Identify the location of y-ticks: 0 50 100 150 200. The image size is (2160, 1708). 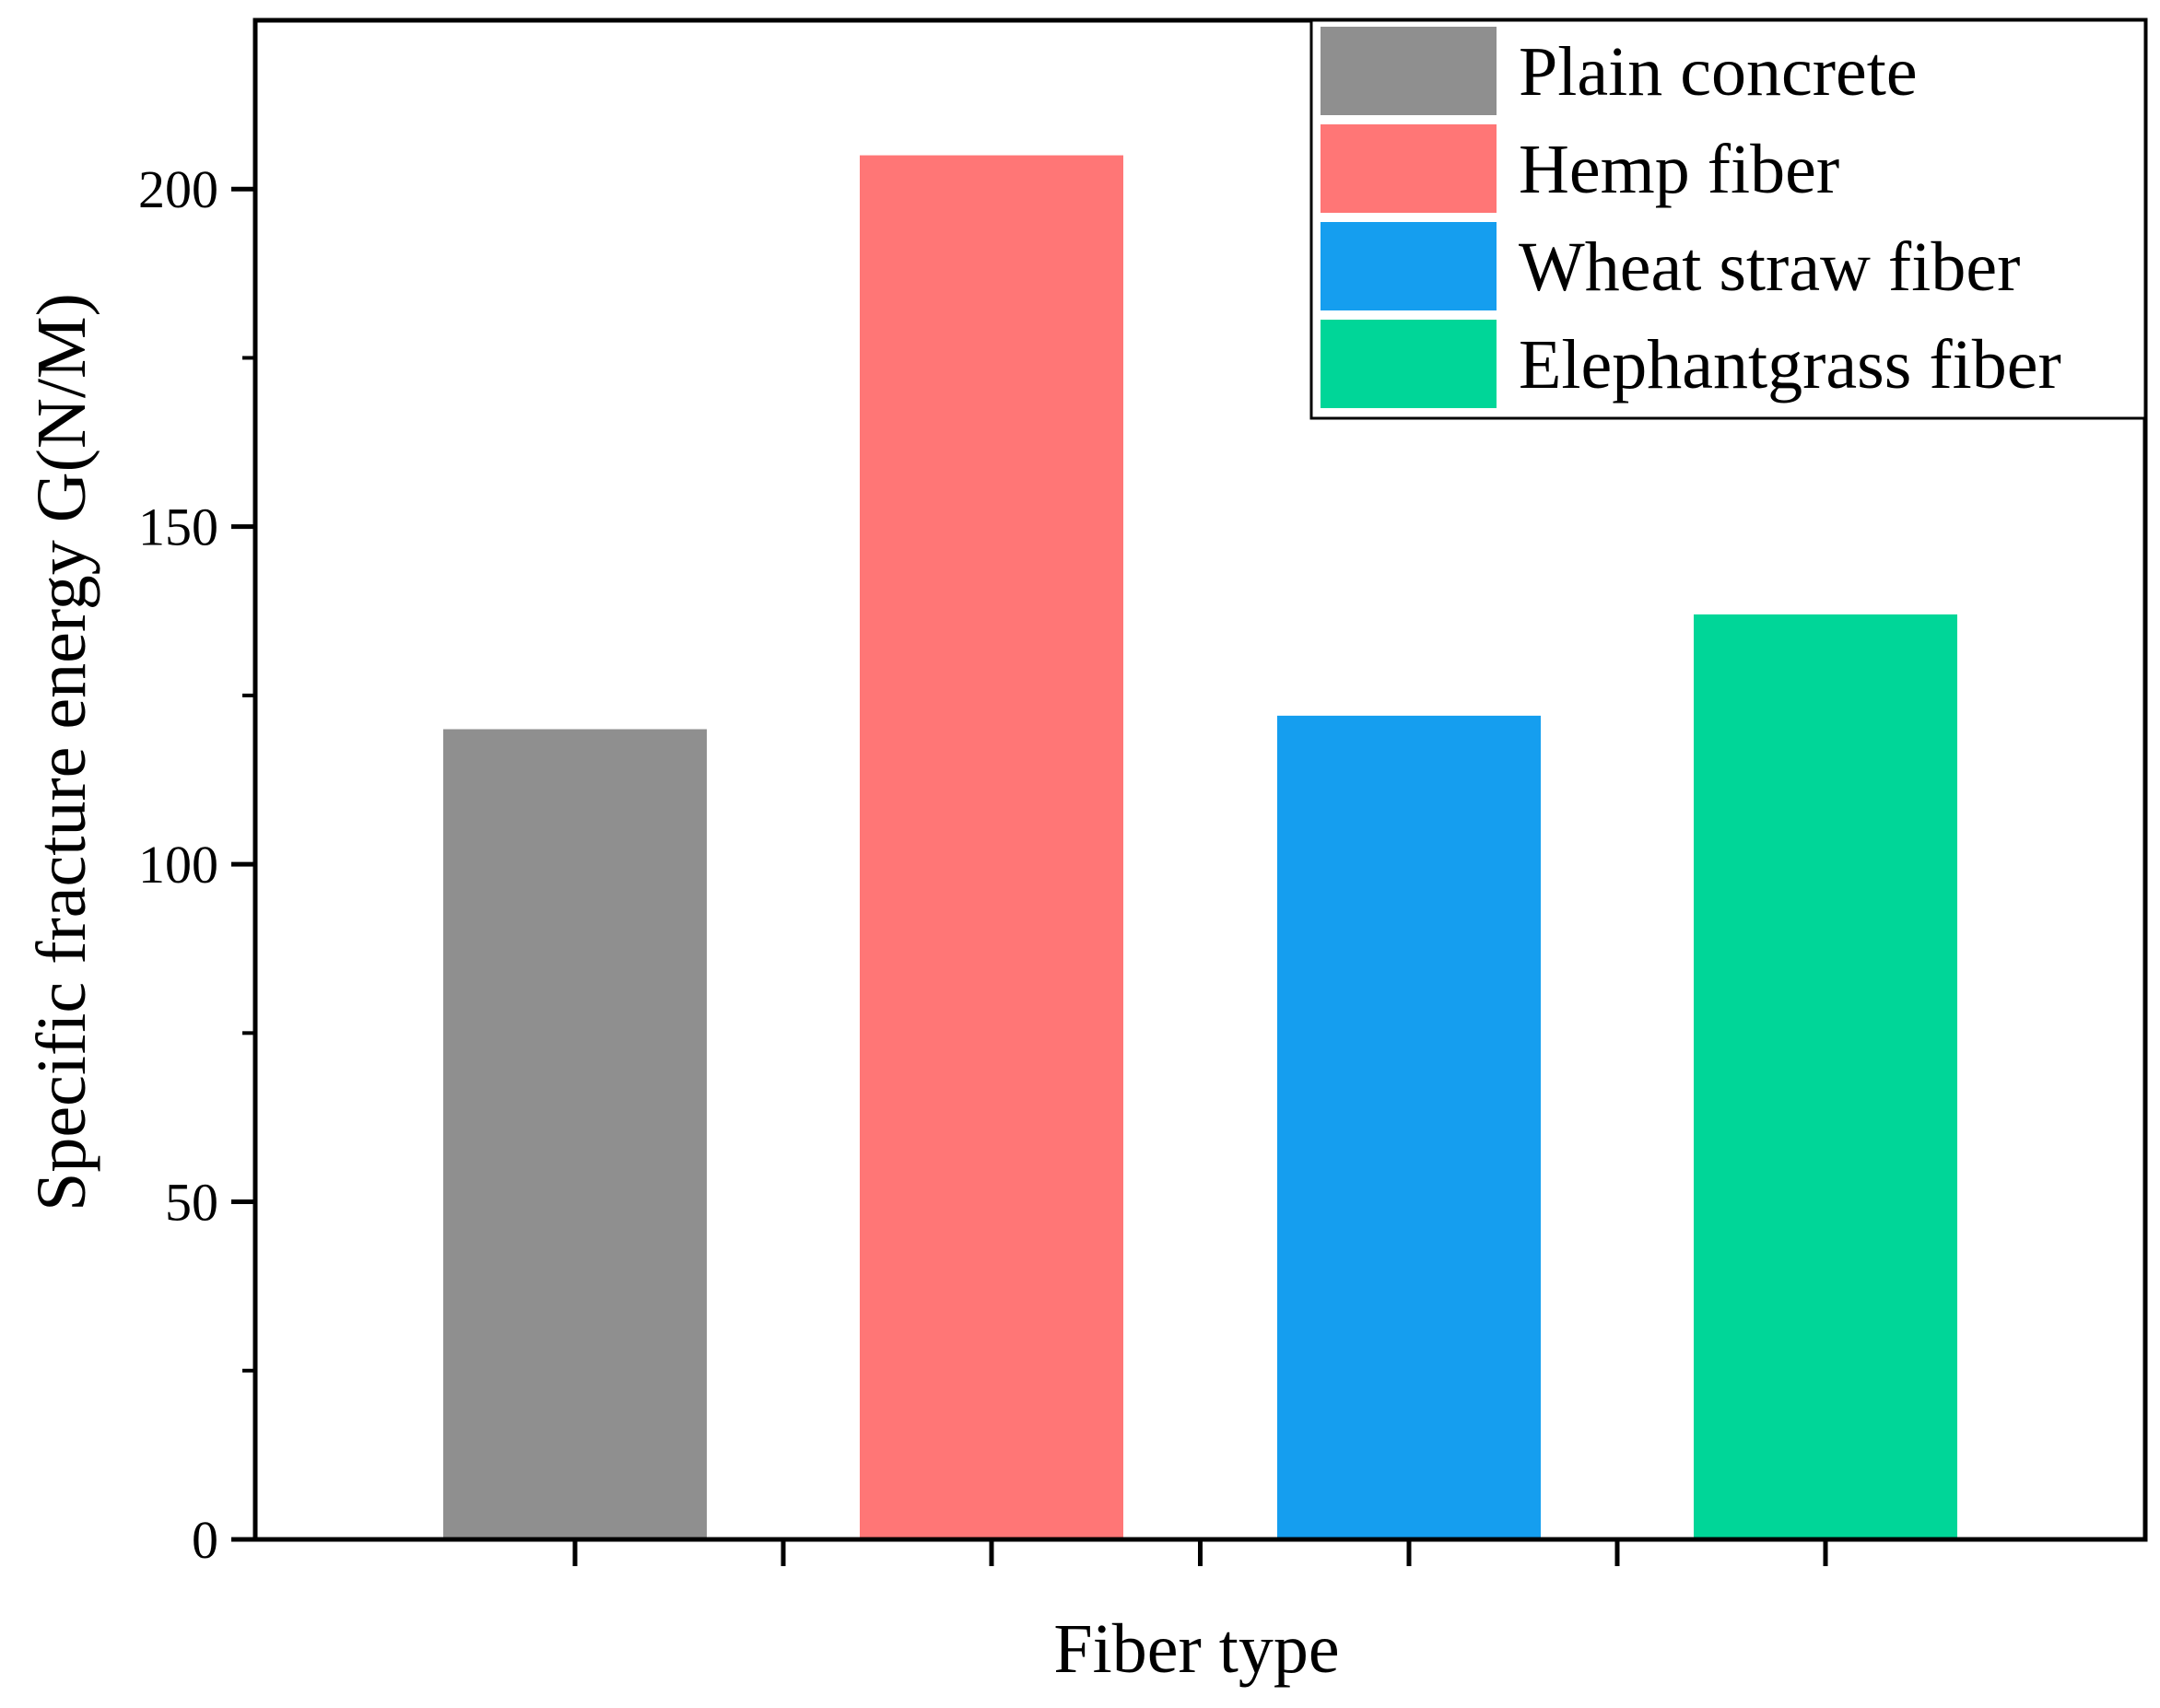
(197, 864).